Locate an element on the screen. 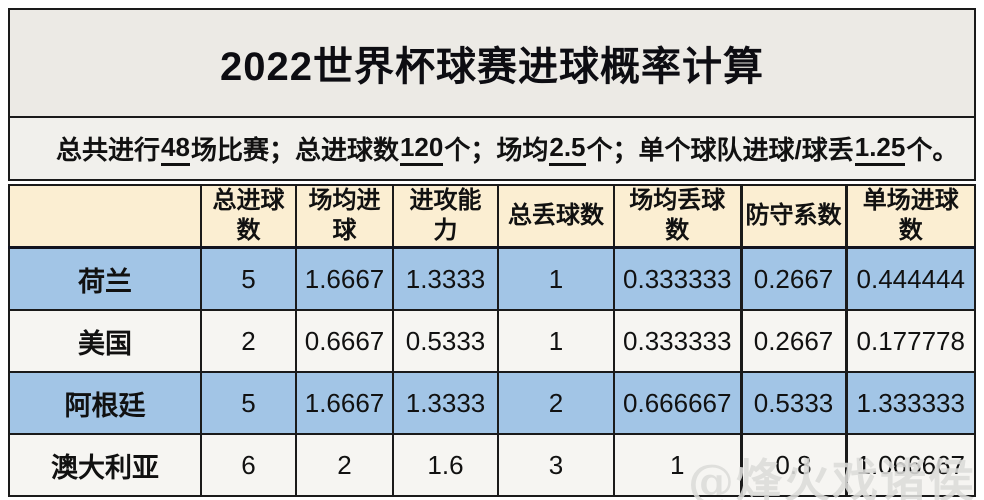 This screenshot has width=984, height=500. team-cell: 阿根廷 is located at coordinates (105, 403).